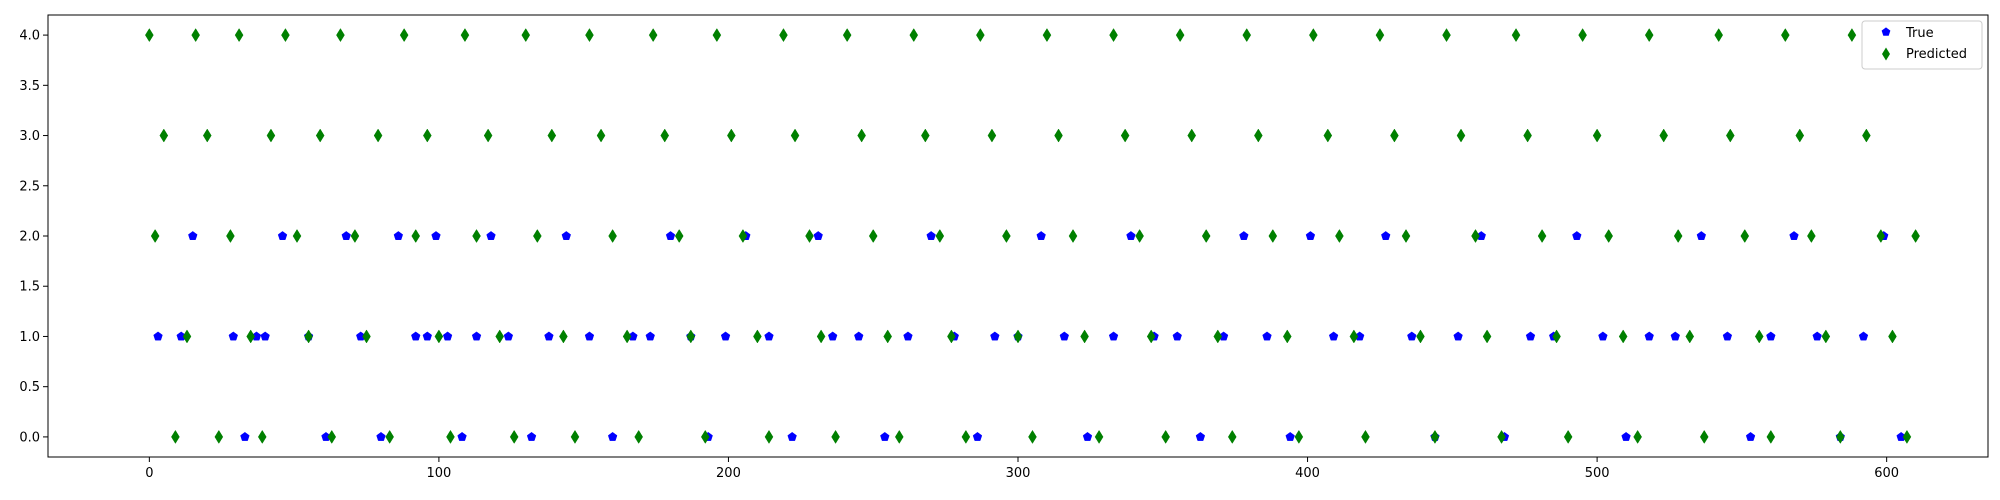 The image size is (2000, 500). Describe the element at coordinates (1936, 54) in the screenshot. I see `legend-label-predicted: Predicted` at that location.